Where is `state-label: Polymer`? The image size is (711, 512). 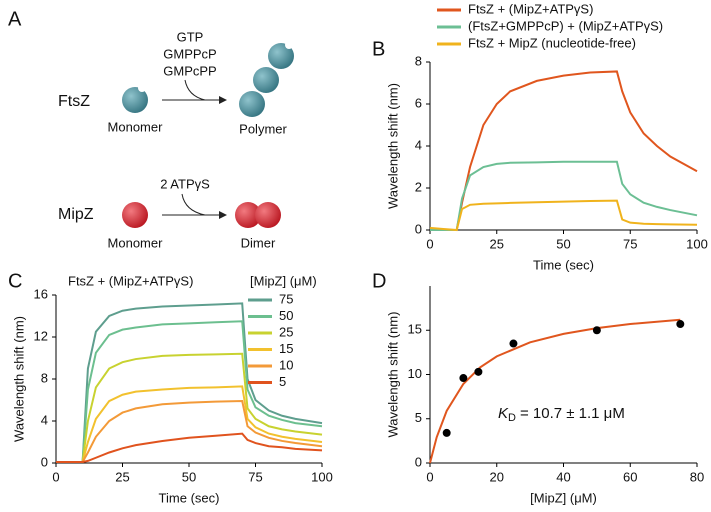 state-label: Polymer is located at coordinates (263, 128).